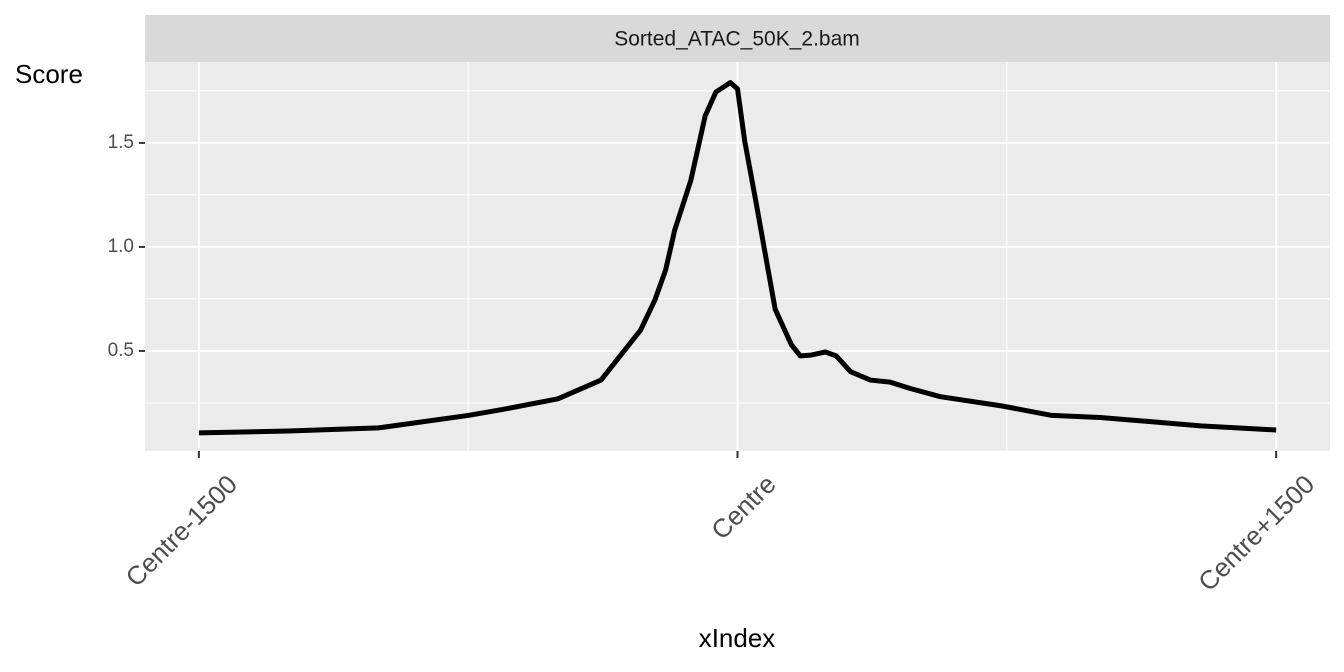  I want to click on x-tick-label: Centre+1500, so click(1256, 533).